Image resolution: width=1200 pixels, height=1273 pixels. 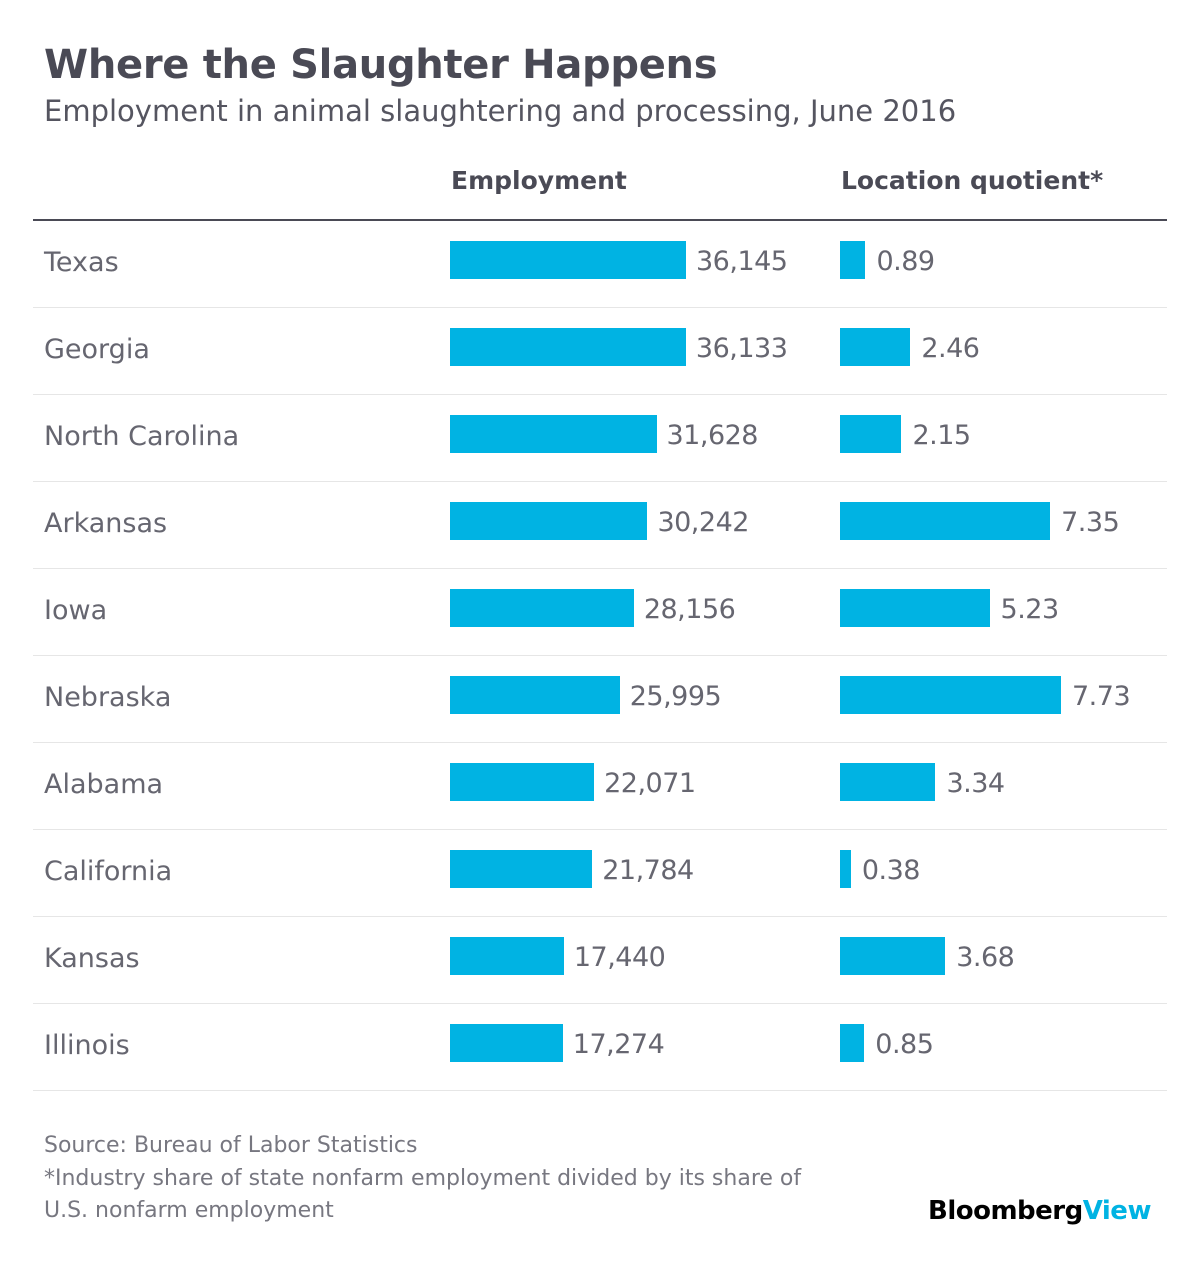 I want to click on state-label: North Carolina, so click(x=142, y=436).